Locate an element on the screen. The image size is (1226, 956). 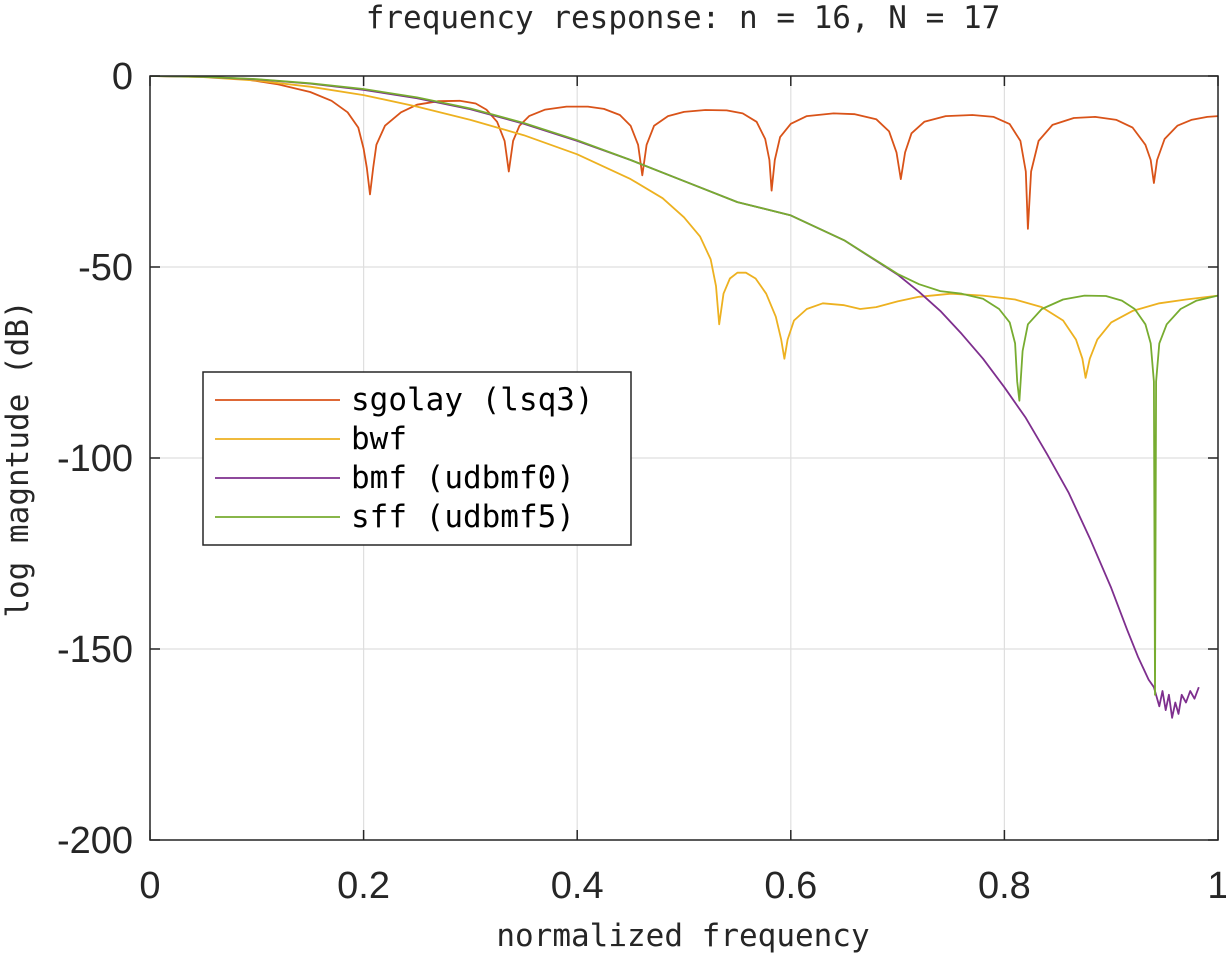
legend-label: sff (udbmf5) is located at coordinates (463, 517).